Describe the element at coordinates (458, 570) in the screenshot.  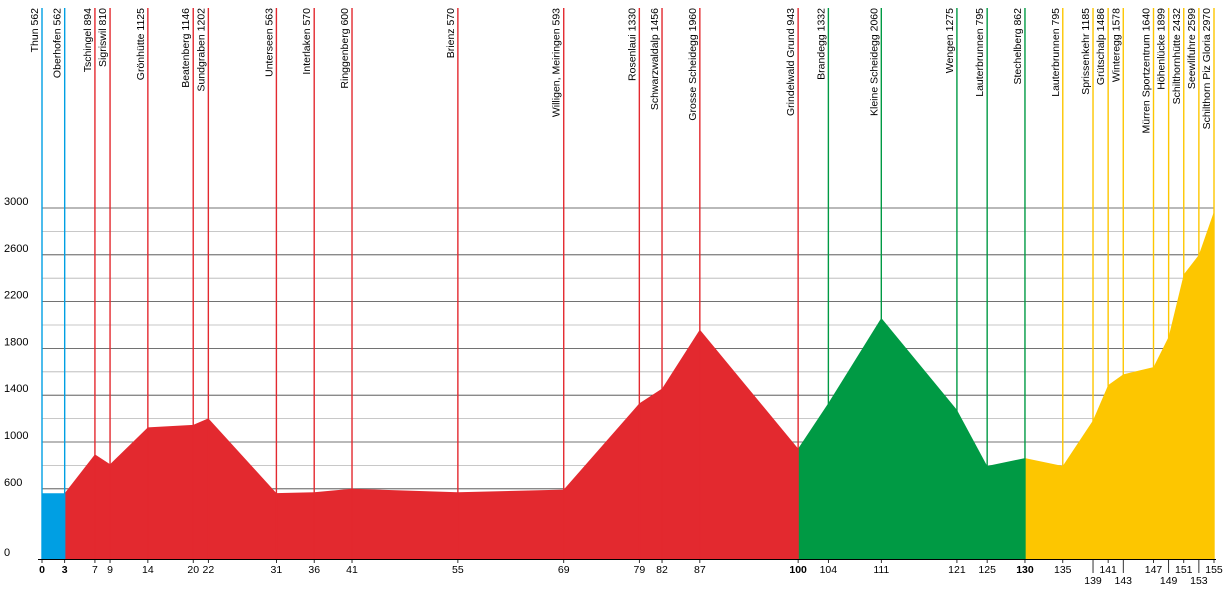
I see `x-tick-label: 55` at that location.